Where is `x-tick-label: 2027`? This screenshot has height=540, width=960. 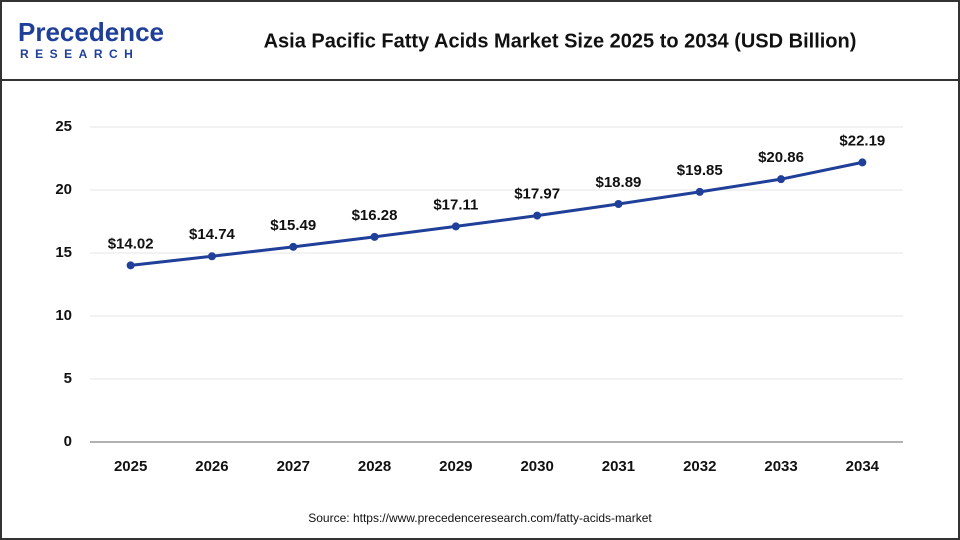 x-tick-label: 2027 is located at coordinates (293, 466).